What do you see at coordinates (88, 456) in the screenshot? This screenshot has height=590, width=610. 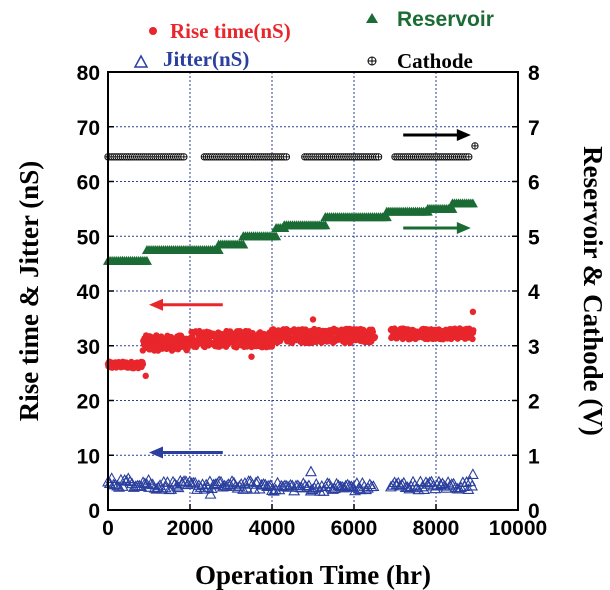 I see `left-y-tick-label: 10` at bounding box center [88, 456].